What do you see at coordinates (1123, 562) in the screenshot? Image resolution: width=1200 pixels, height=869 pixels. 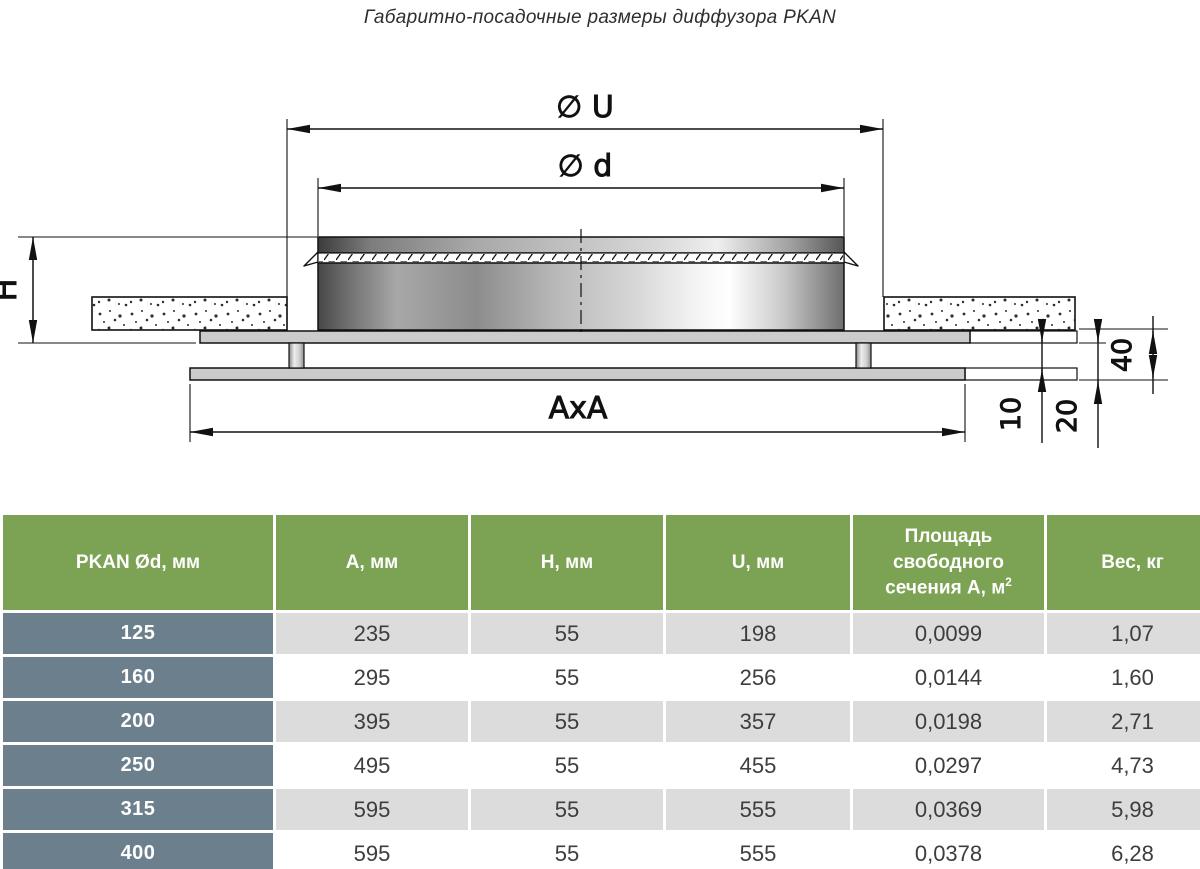 I see `col-header-weight: Вес, кг` at bounding box center [1123, 562].